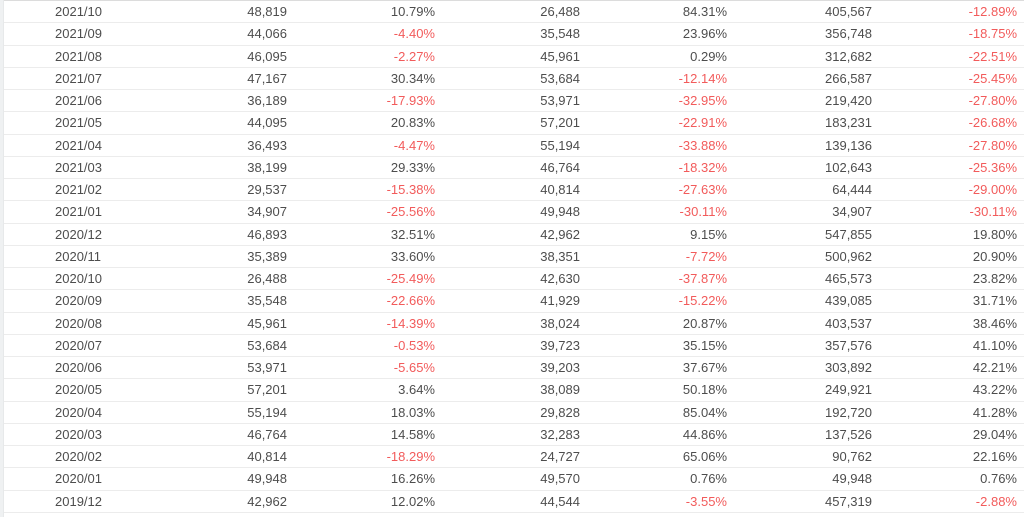  I want to click on pct1-cell: -15.38%, so click(410, 190).